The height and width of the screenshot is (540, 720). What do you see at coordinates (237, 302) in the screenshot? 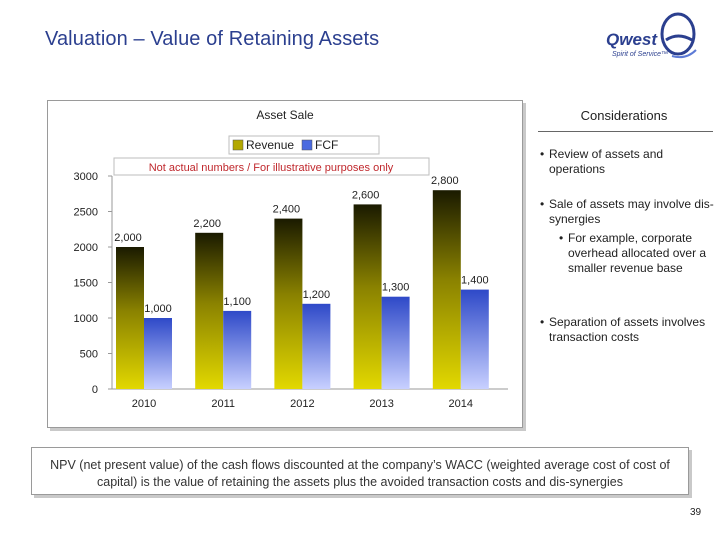
I see `data-label-fcf: 1,100` at bounding box center [237, 302].